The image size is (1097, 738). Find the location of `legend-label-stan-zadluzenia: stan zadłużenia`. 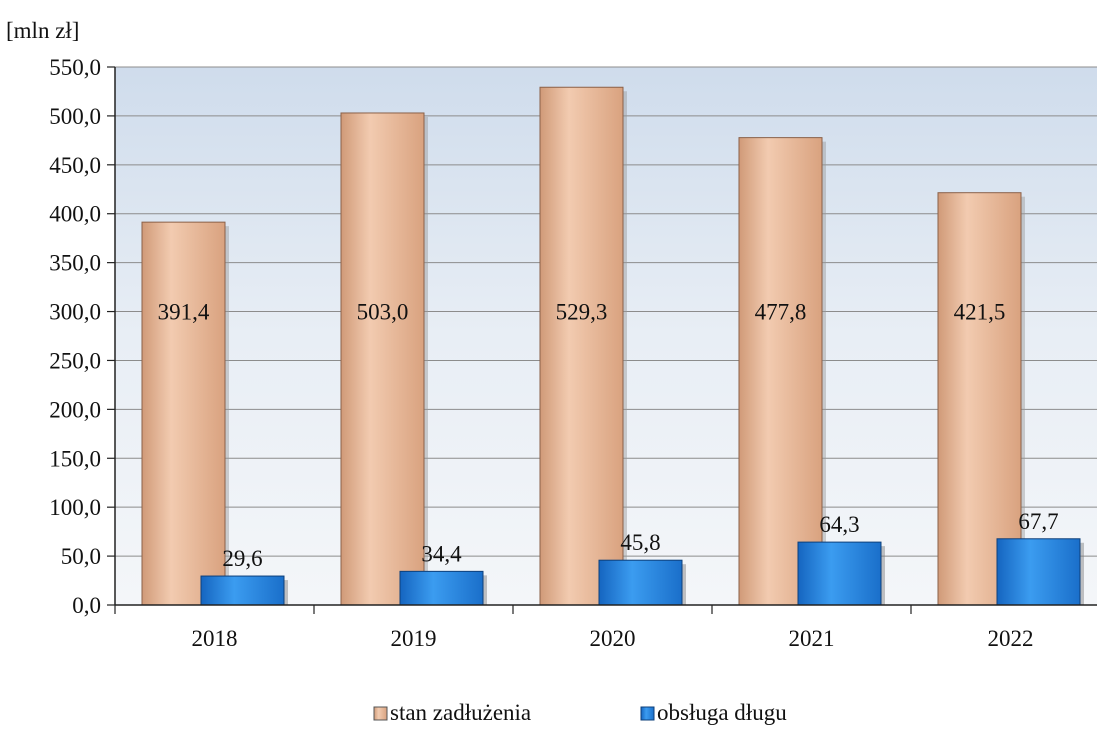

legend-label-stan-zadluzenia: stan zadłużenia is located at coordinates (460, 712).